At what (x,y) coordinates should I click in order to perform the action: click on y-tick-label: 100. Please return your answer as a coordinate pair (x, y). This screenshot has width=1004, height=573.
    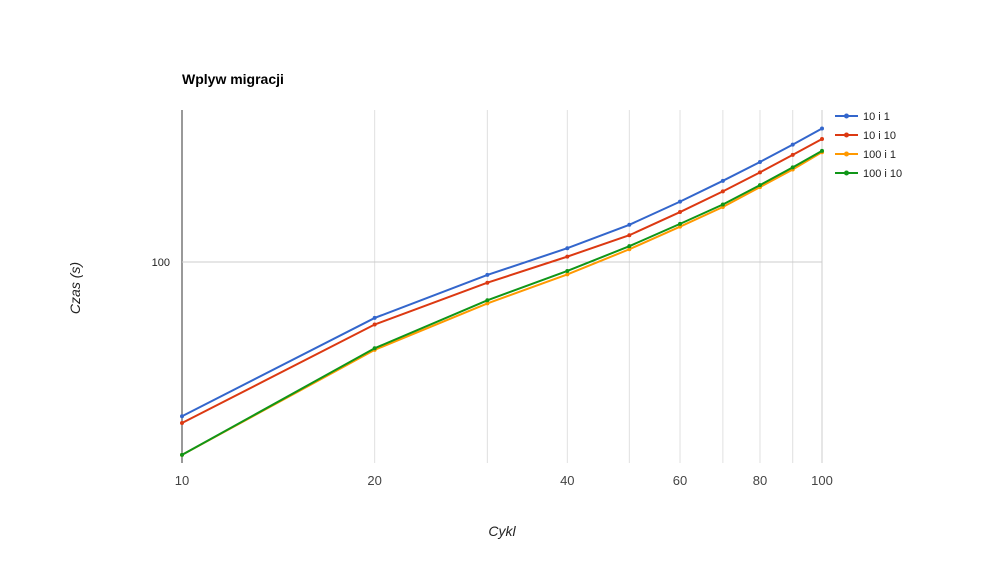
    Looking at the image, I should click on (161, 263).